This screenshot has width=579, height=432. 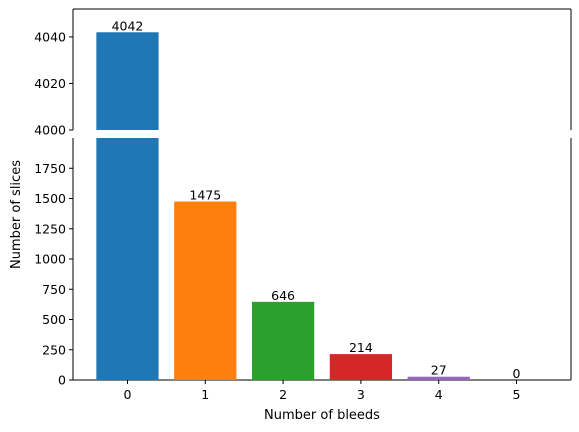 What do you see at coordinates (50, 198) in the screenshot?
I see `lower-y-tick-label-1500: 1500` at bounding box center [50, 198].